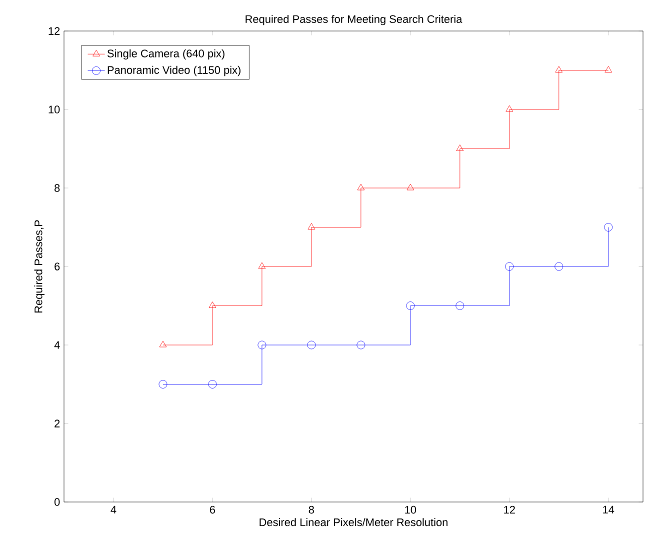 The image size is (651, 552). Describe the element at coordinates (410, 510) in the screenshot. I see `x-tick-label: 10` at that location.